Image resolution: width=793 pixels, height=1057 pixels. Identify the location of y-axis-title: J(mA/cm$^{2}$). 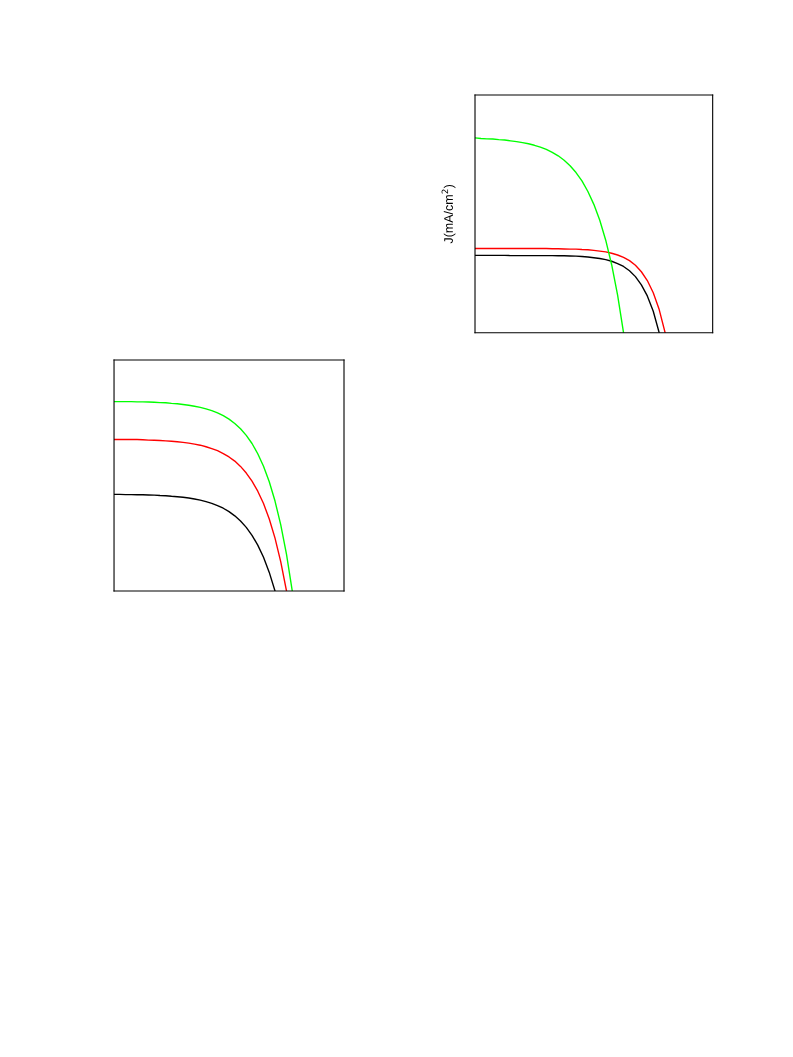
(448, 214).